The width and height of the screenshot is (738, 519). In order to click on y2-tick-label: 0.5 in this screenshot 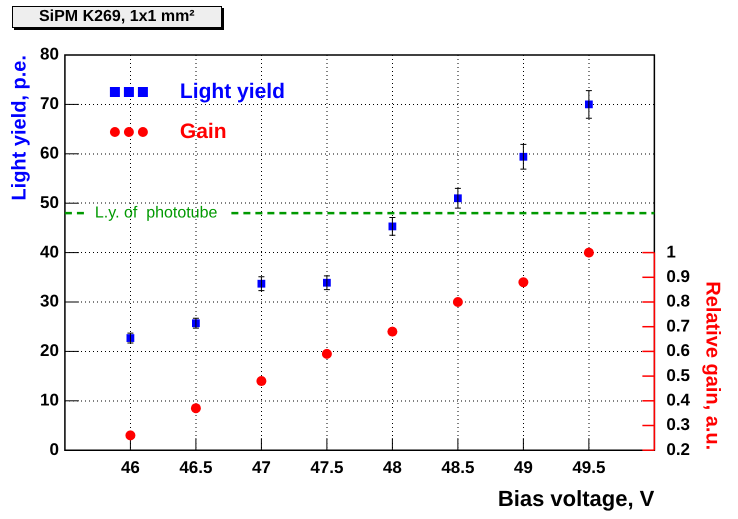, I will do `click(678, 375)`.